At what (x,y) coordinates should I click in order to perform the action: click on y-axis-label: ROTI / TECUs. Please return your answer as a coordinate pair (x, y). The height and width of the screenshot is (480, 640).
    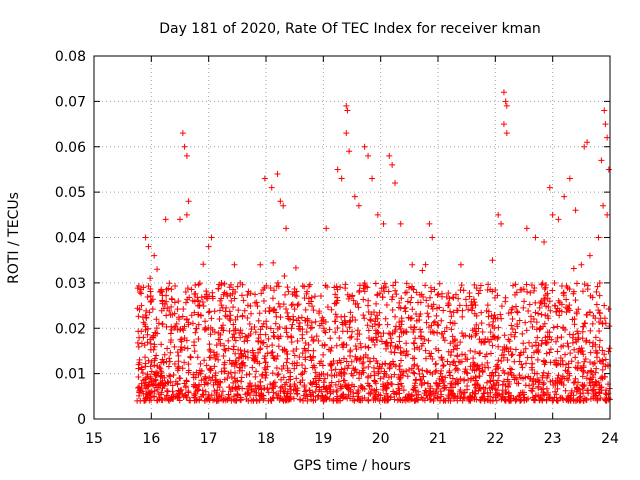
    Looking at the image, I should click on (14, 238).